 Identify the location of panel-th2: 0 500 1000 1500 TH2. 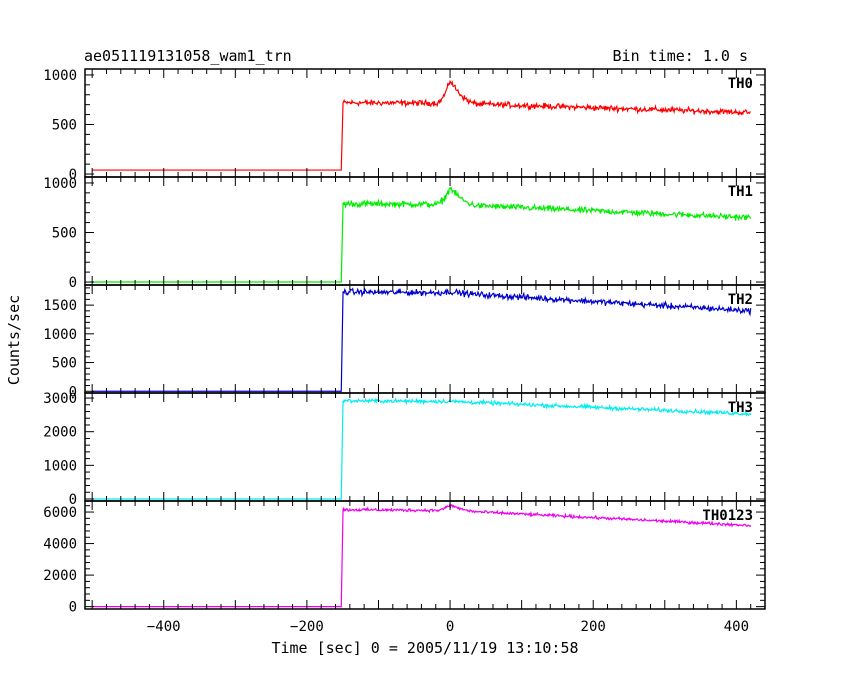
(404, 342).